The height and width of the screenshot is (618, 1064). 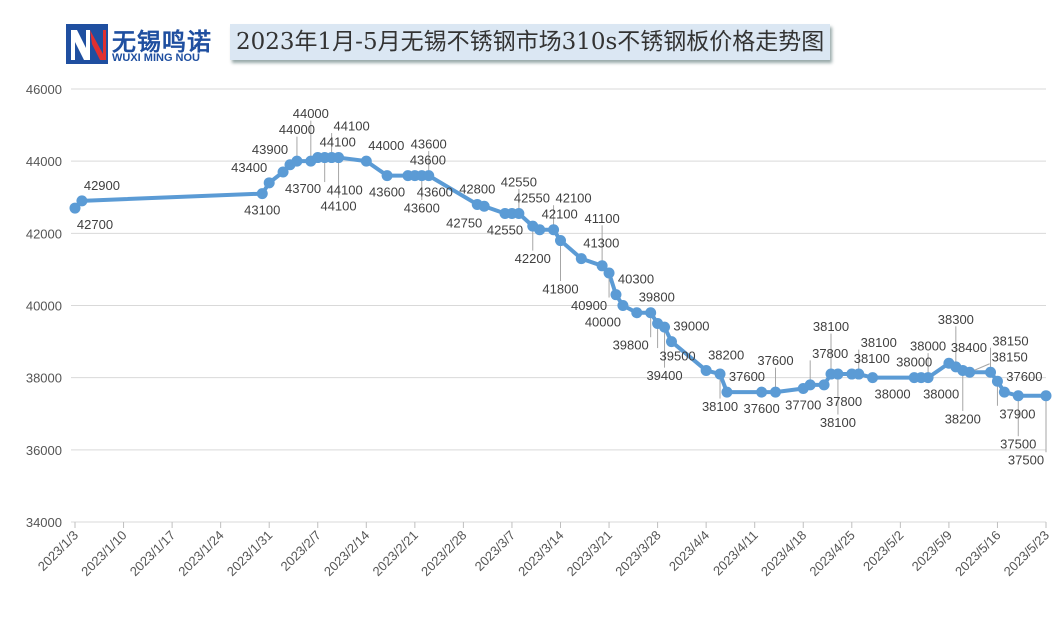 What do you see at coordinates (58, 551) in the screenshot?
I see `x-tick-label: 2023/1/3` at bounding box center [58, 551].